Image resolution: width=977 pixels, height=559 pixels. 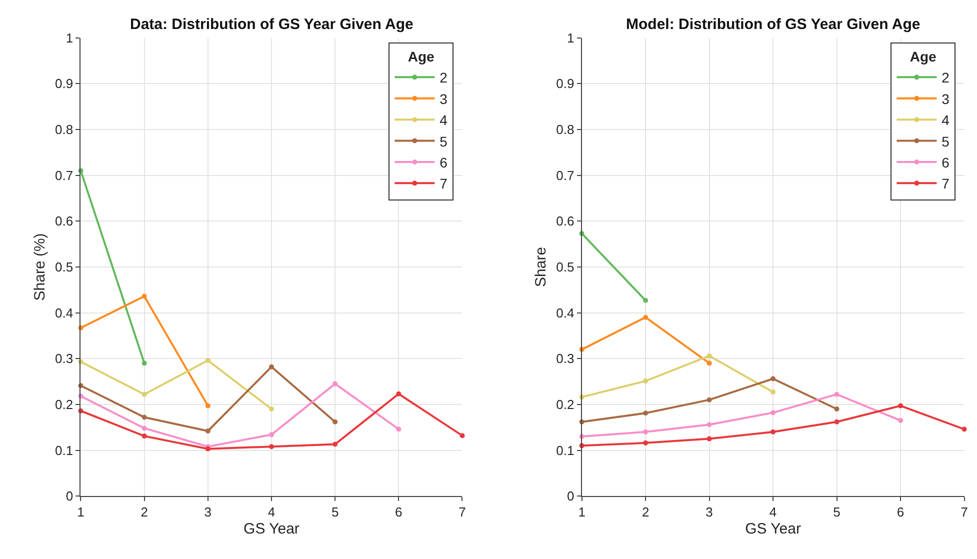 I want to click on y-axis-title: Share (%), so click(x=39, y=267).